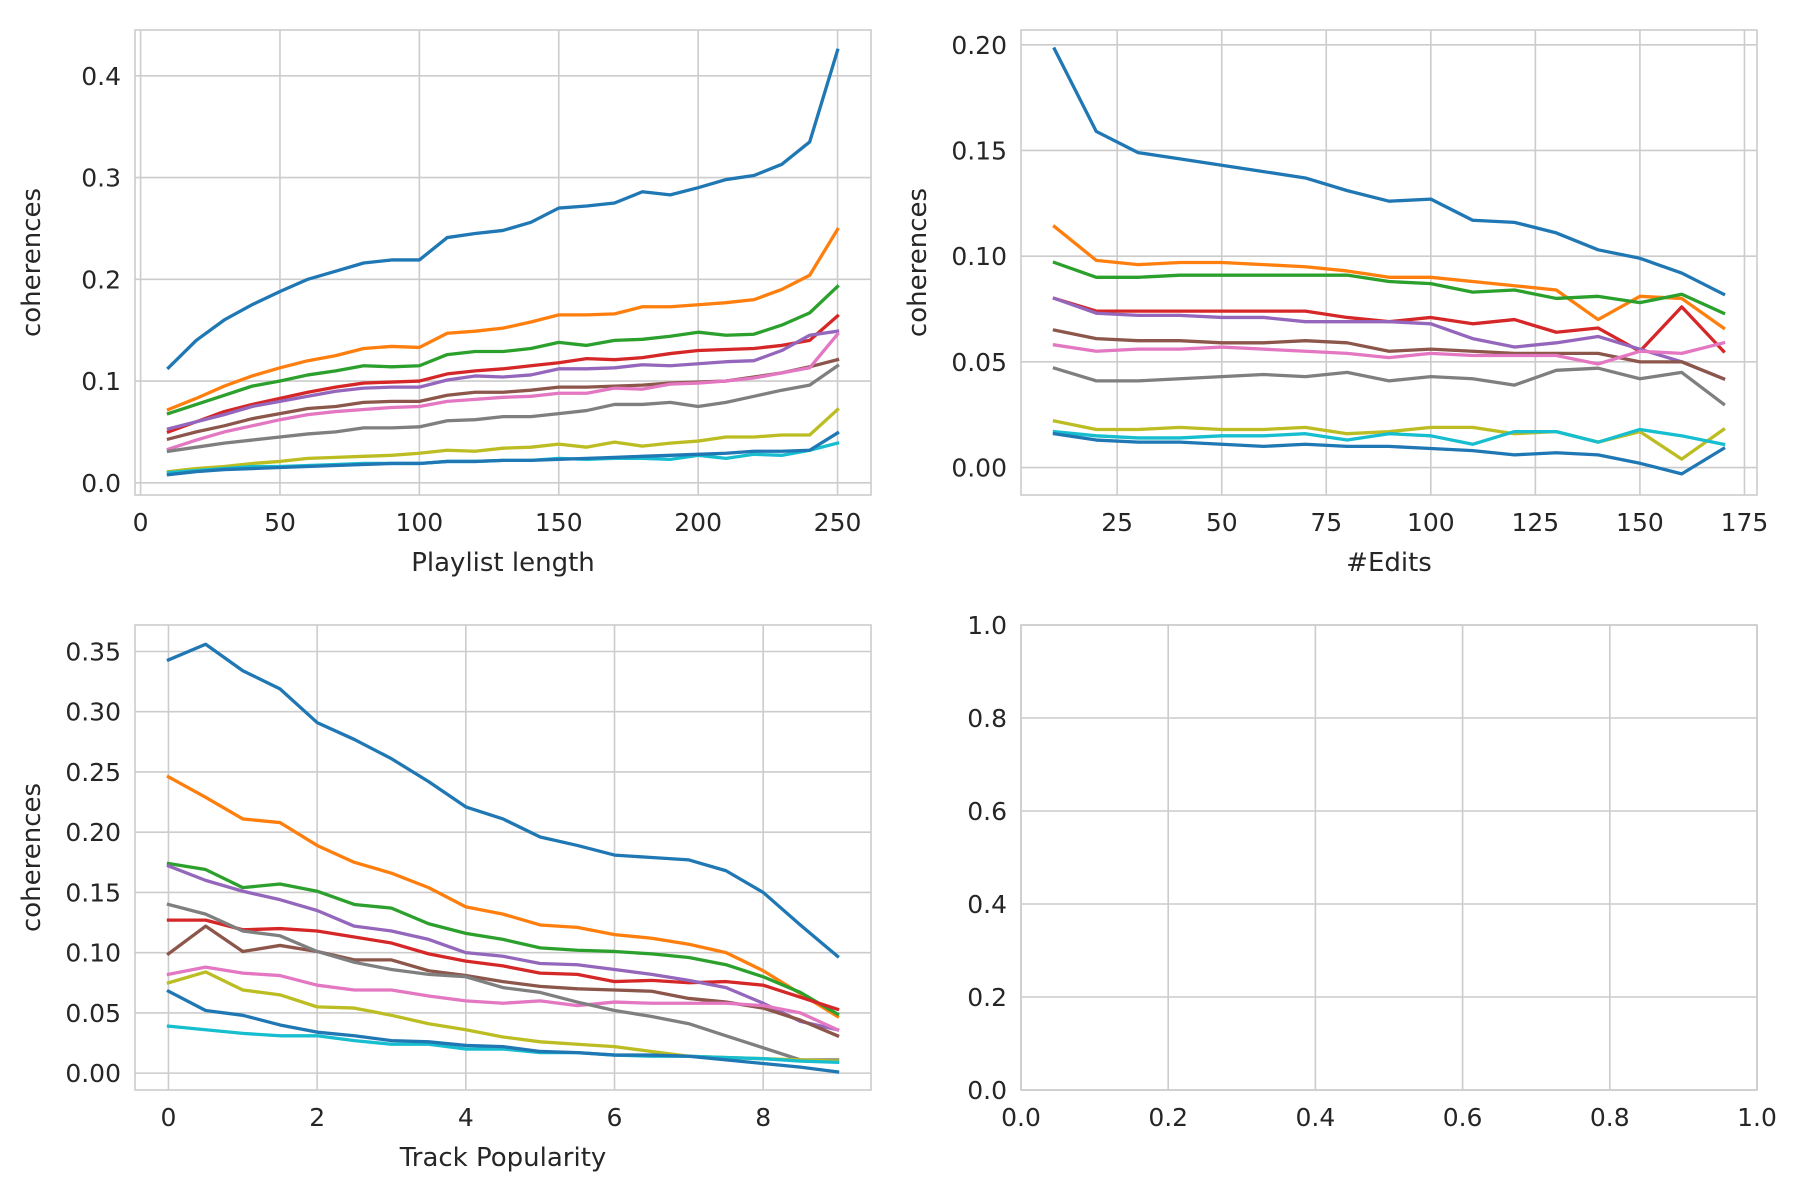 The width and height of the screenshot is (1800, 1200). What do you see at coordinates (987, 625) in the screenshot?
I see `subplot-empty-ytick-label-5: 1.0` at bounding box center [987, 625].